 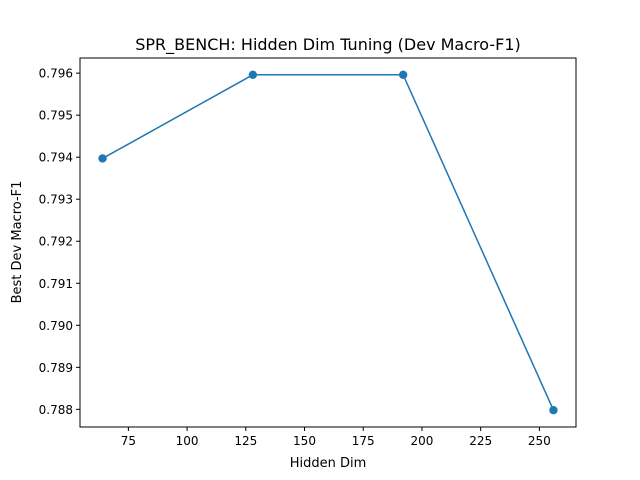 I want to click on y-tick-label: 0.789, so click(x=56, y=368).